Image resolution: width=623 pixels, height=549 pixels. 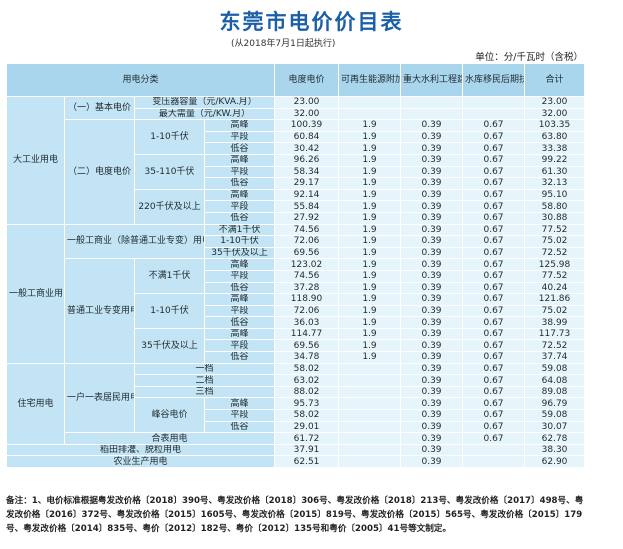 I want to click on total-cell: 72.52, so click(x=555, y=253).